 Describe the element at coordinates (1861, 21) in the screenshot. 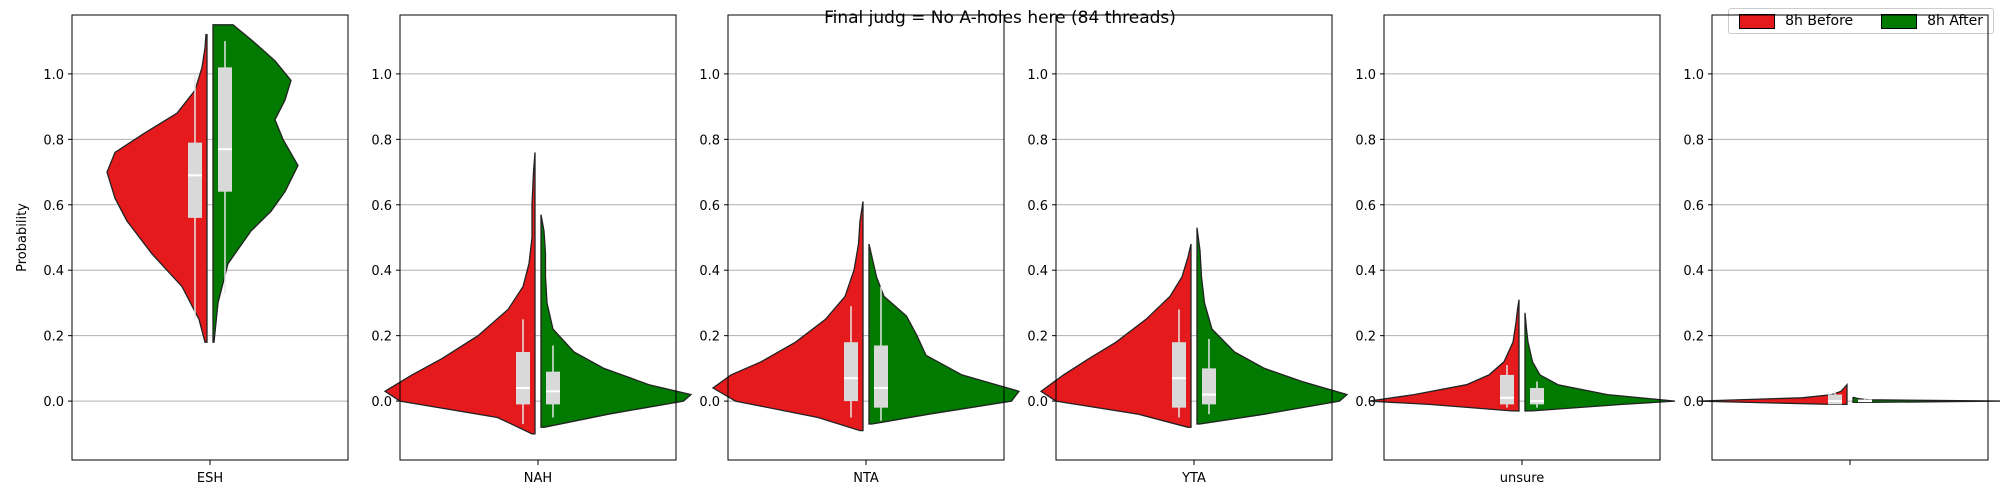

I see `legend: 8h Before 8h After` at that location.